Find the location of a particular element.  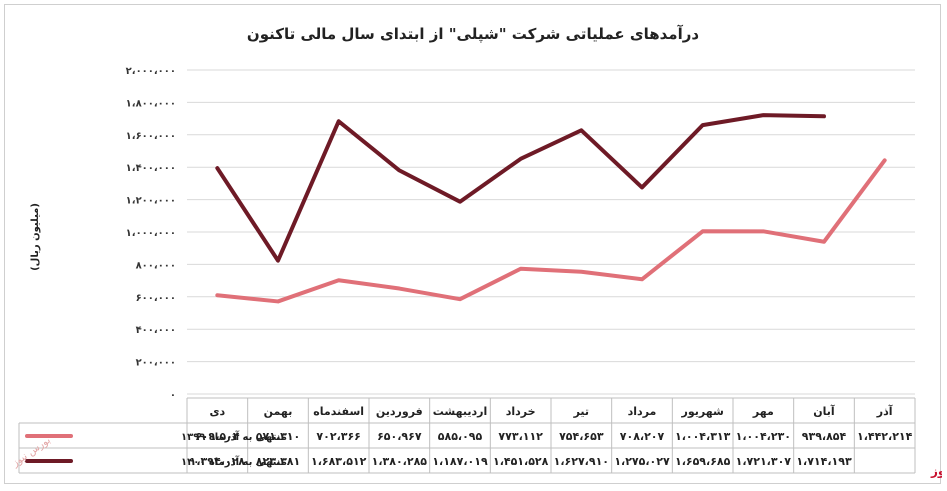

data-label: ۱،۶۲۷،۹۱۰ is located at coordinates (581, 461).